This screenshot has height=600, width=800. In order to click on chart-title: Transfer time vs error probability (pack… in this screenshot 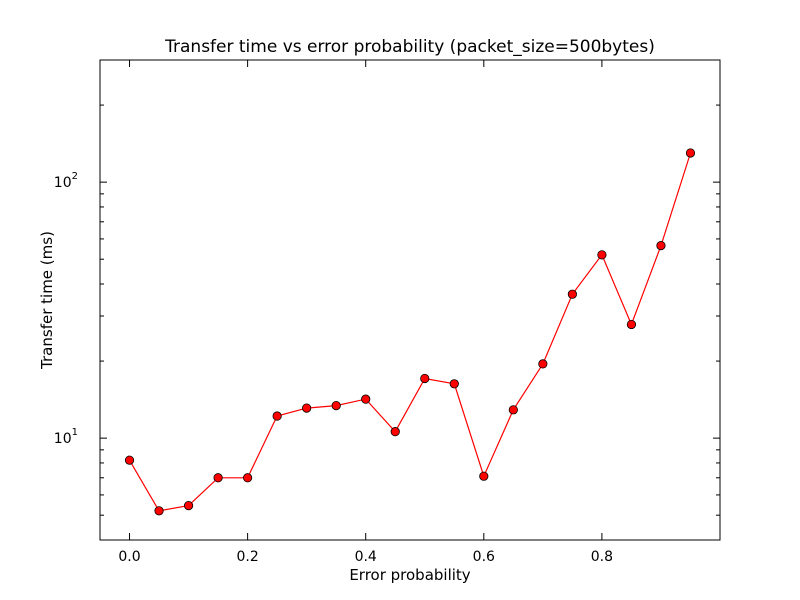, I will do `click(409, 47)`.